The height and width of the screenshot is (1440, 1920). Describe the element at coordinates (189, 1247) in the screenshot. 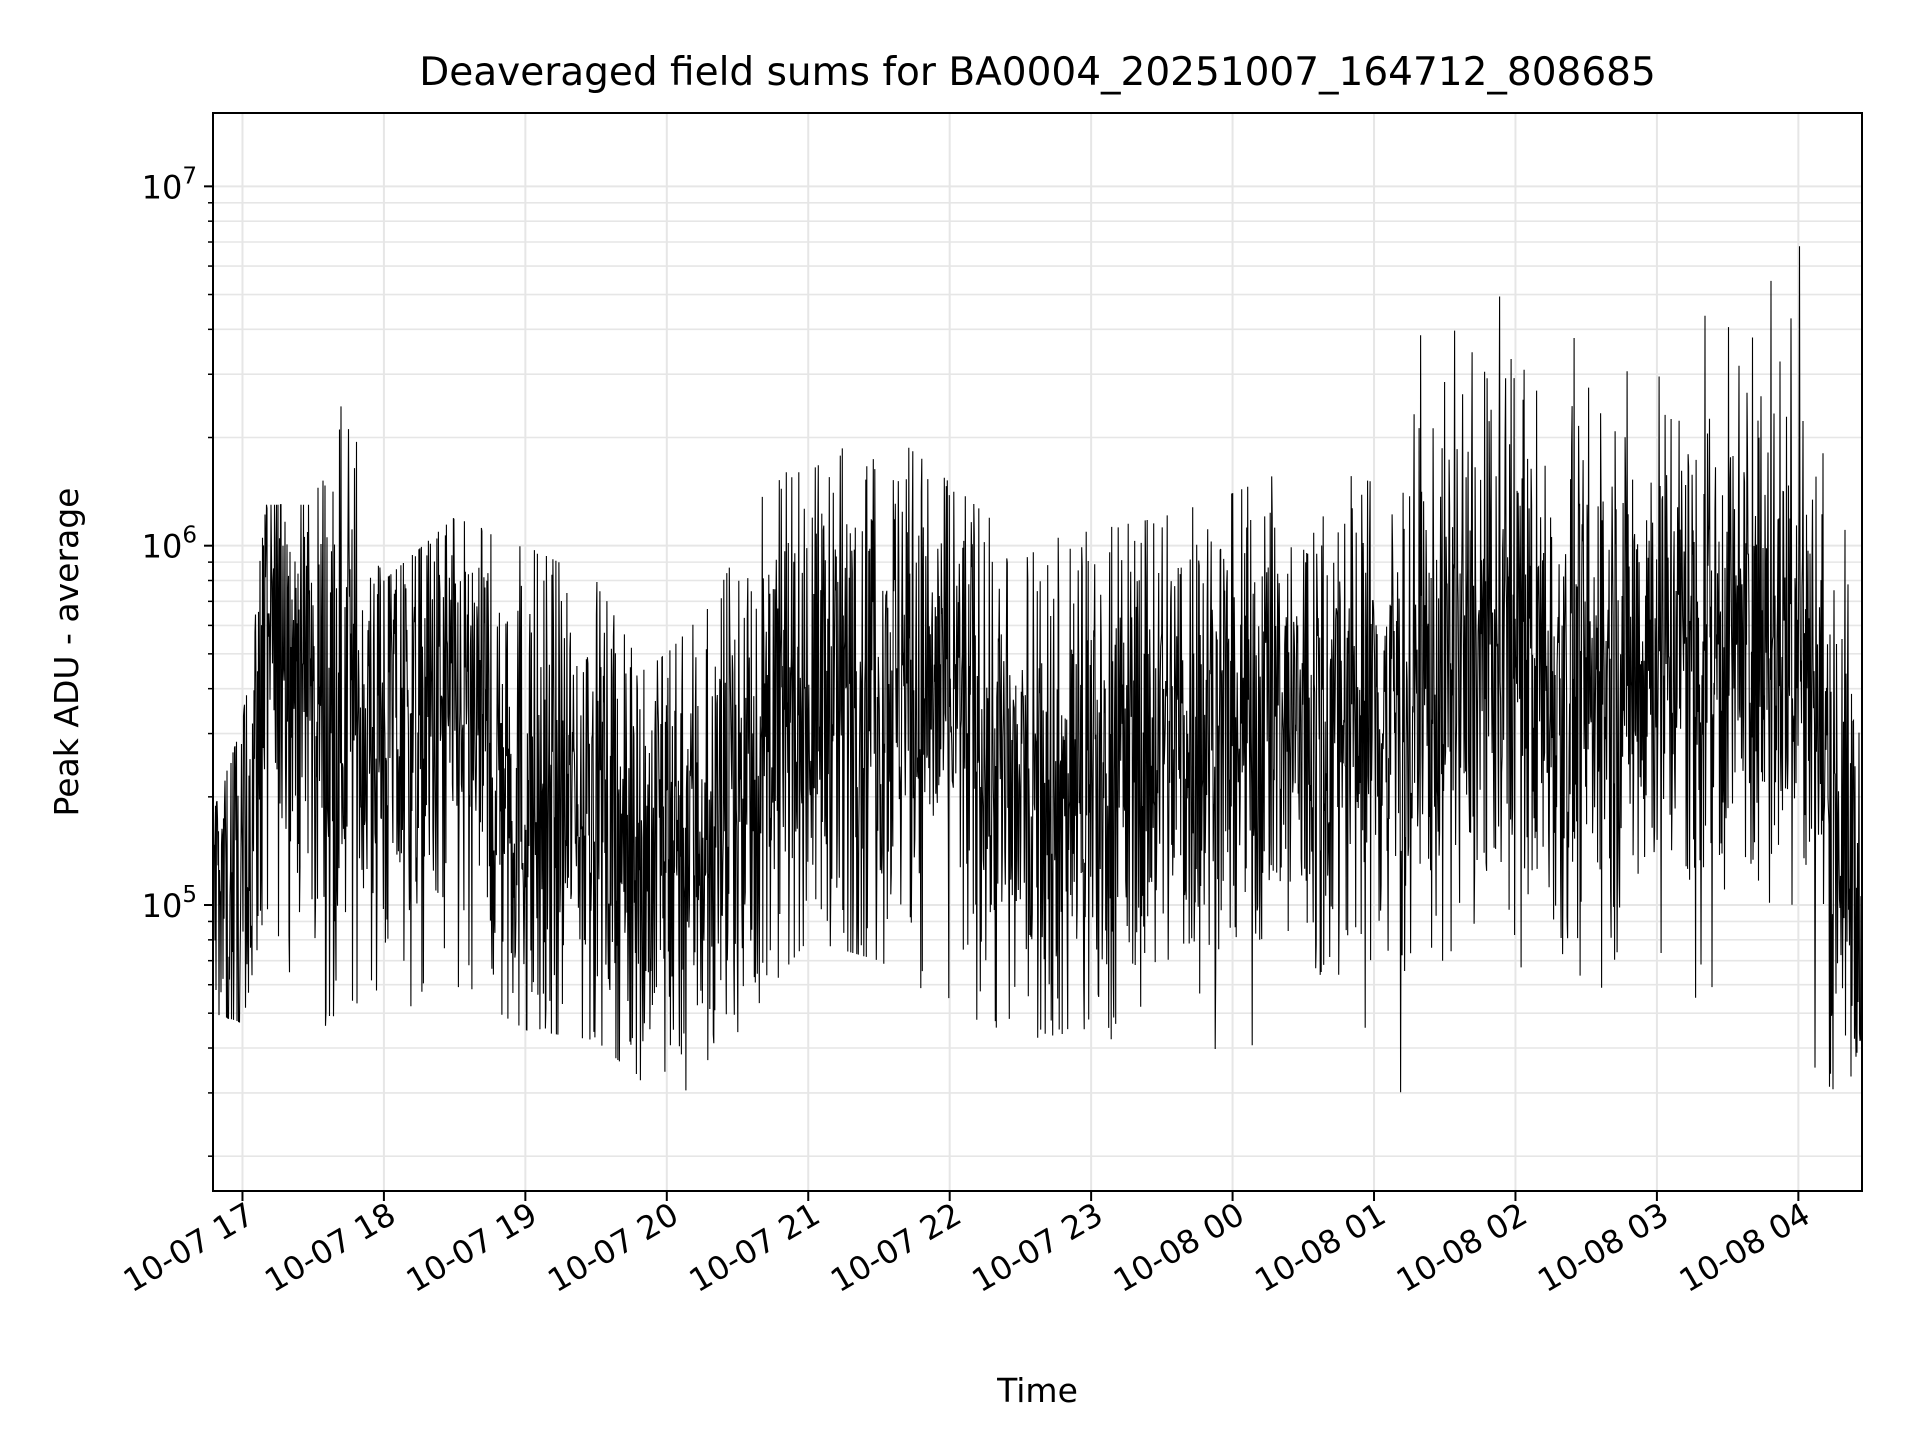

I see `x-tick-label: 10-07 17` at that location.